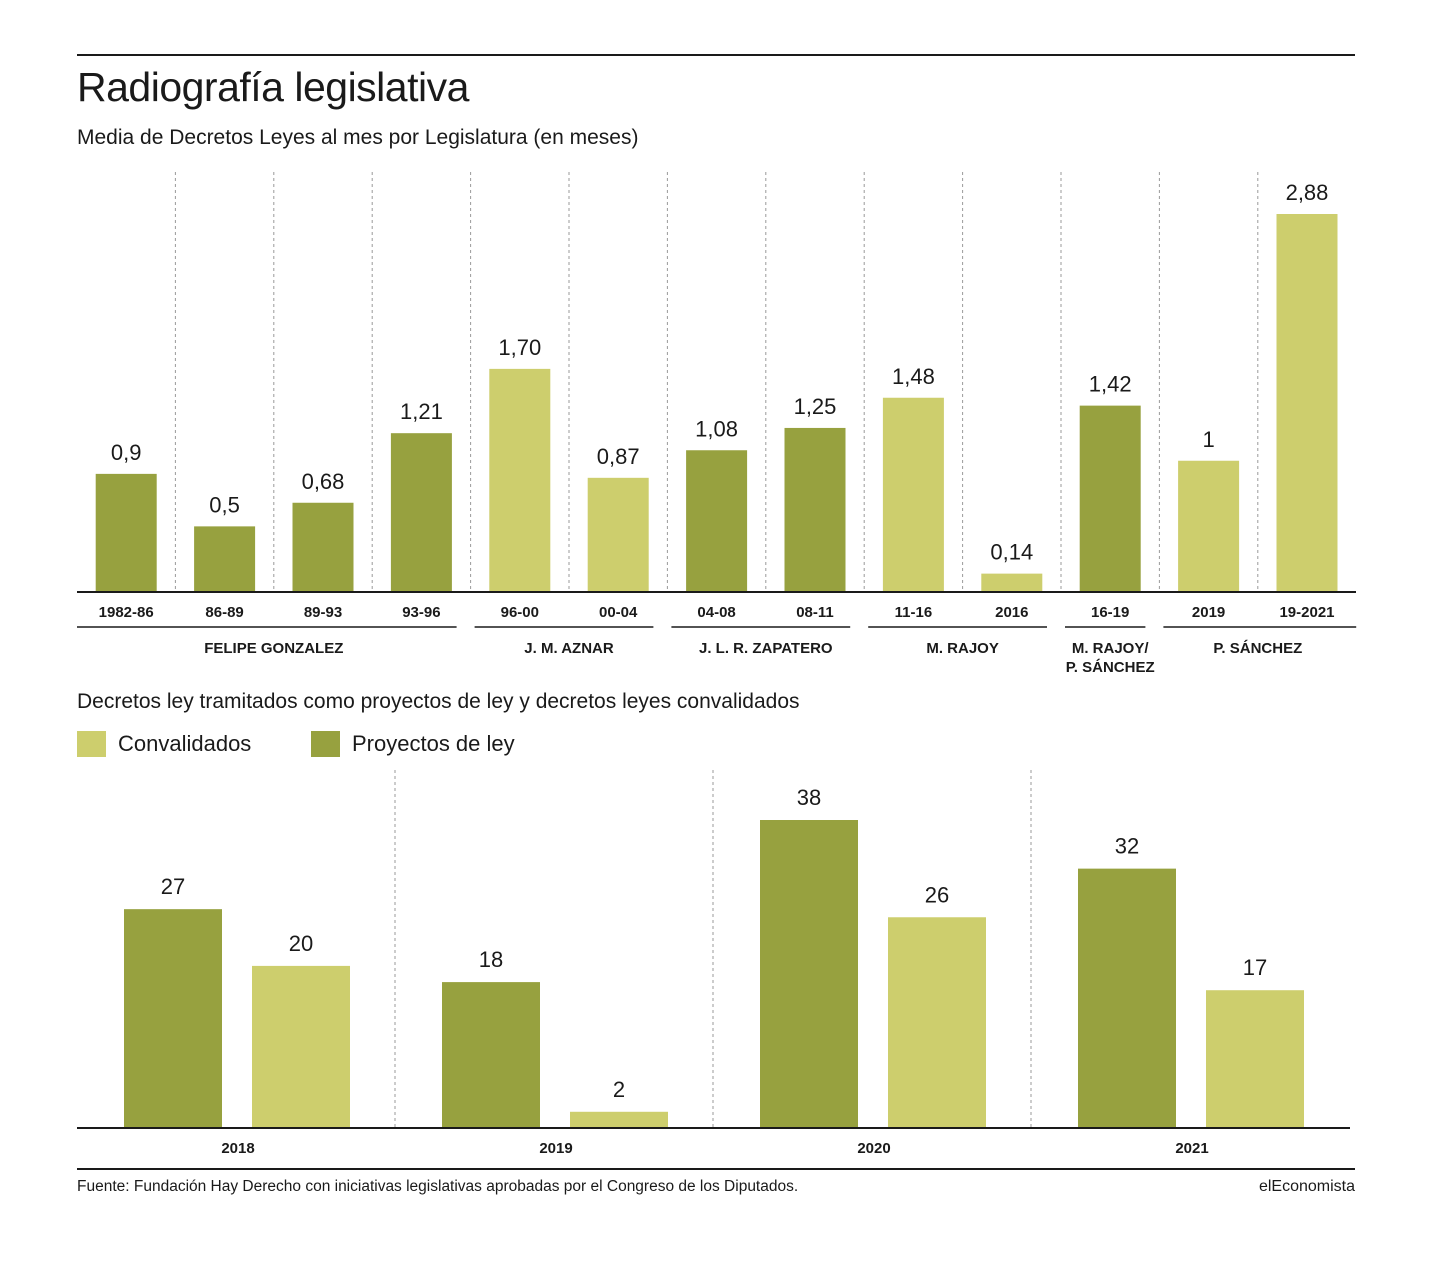  I want to click on group-label: FELIPE GONZALEZ, so click(273, 648).